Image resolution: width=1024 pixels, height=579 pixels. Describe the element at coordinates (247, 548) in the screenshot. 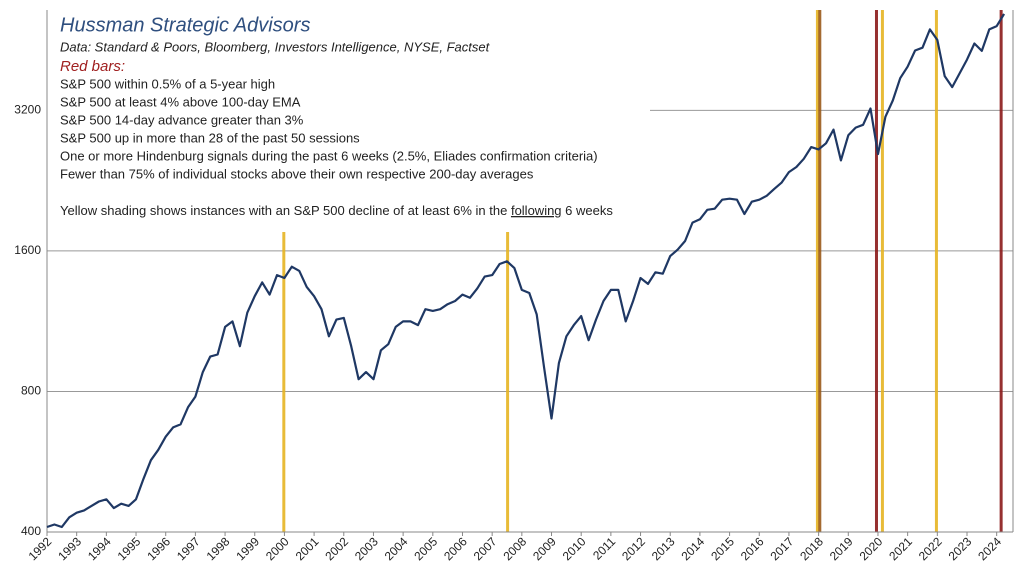

I see `x-tick-label: 1999` at that location.